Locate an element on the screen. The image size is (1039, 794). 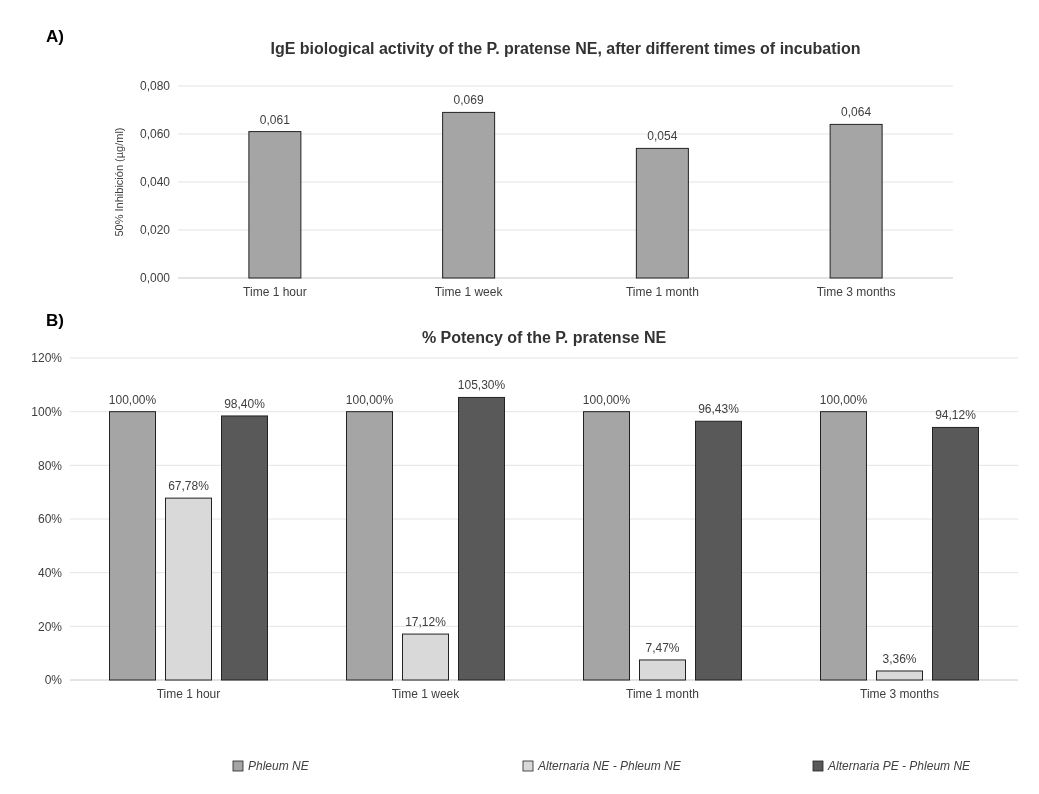
data-label: 94,12% is located at coordinates (956, 415).